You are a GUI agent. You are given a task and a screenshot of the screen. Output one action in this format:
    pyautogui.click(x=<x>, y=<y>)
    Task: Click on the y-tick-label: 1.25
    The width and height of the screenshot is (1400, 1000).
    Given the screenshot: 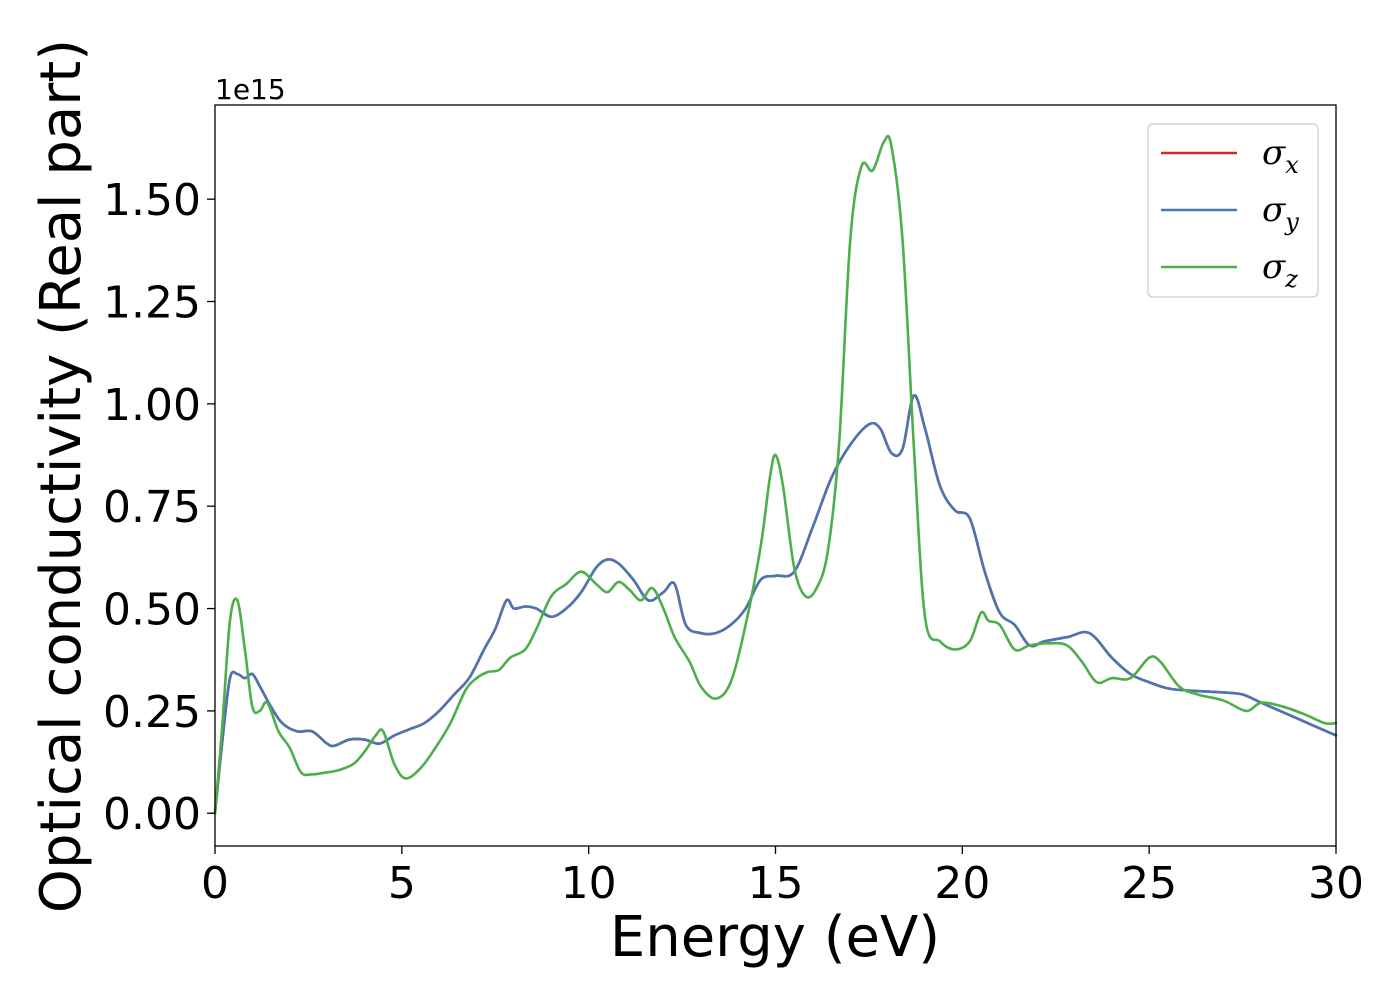 What is the action you would take?
    pyautogui.click(x=152, y=303)
    